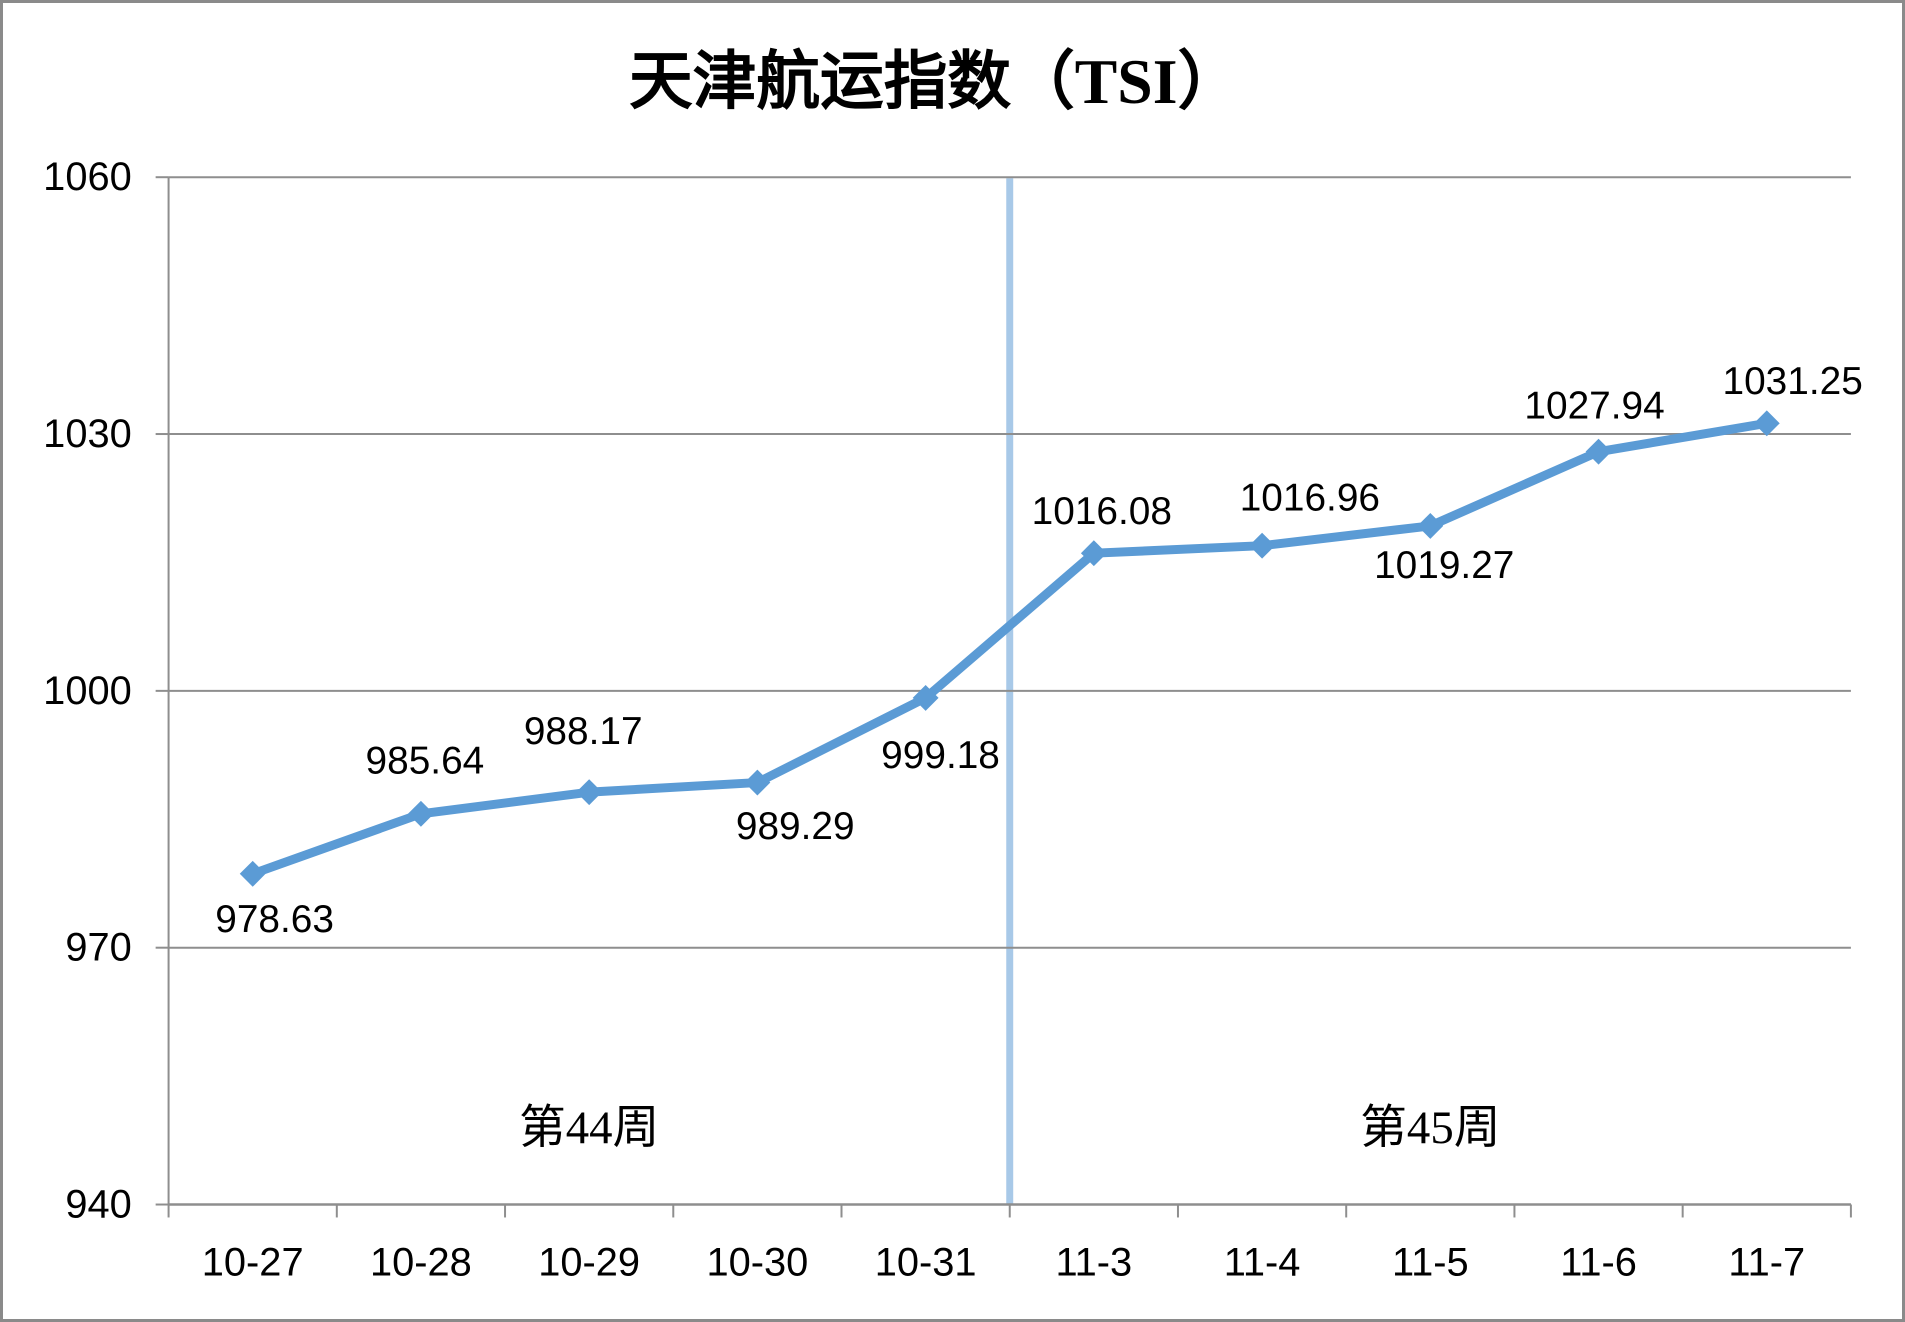 The width and height of the screenshot is (1905, 1322). What do you see at coordinates (1310, 497) in the screenshot?
I see `data-point-label: 1016.96` at bounding box center [1310, 497].